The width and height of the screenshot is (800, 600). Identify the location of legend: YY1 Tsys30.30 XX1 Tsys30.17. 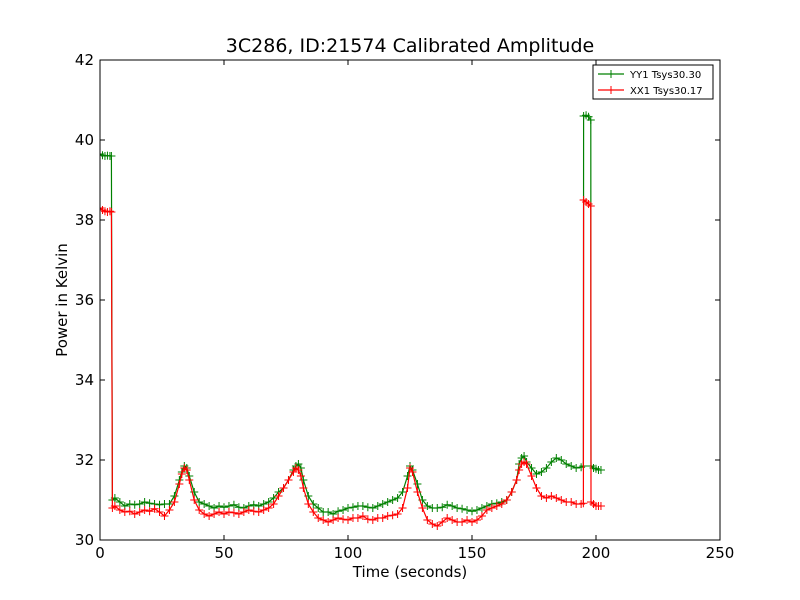
(653, 82).